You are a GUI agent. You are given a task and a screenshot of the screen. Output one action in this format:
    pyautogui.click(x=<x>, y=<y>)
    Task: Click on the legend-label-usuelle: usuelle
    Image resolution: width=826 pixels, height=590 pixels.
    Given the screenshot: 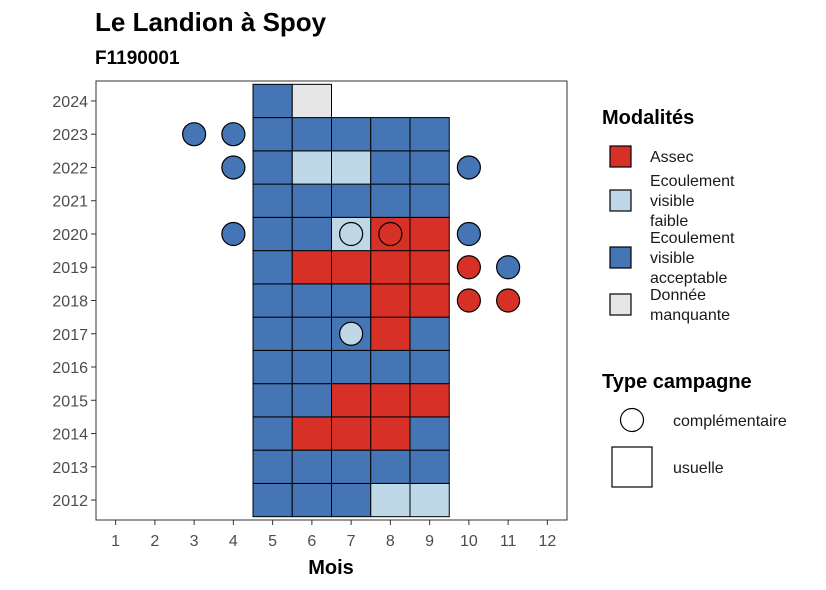 What is the action you would take?
    pyautogui.click(x=698, y=468)
    